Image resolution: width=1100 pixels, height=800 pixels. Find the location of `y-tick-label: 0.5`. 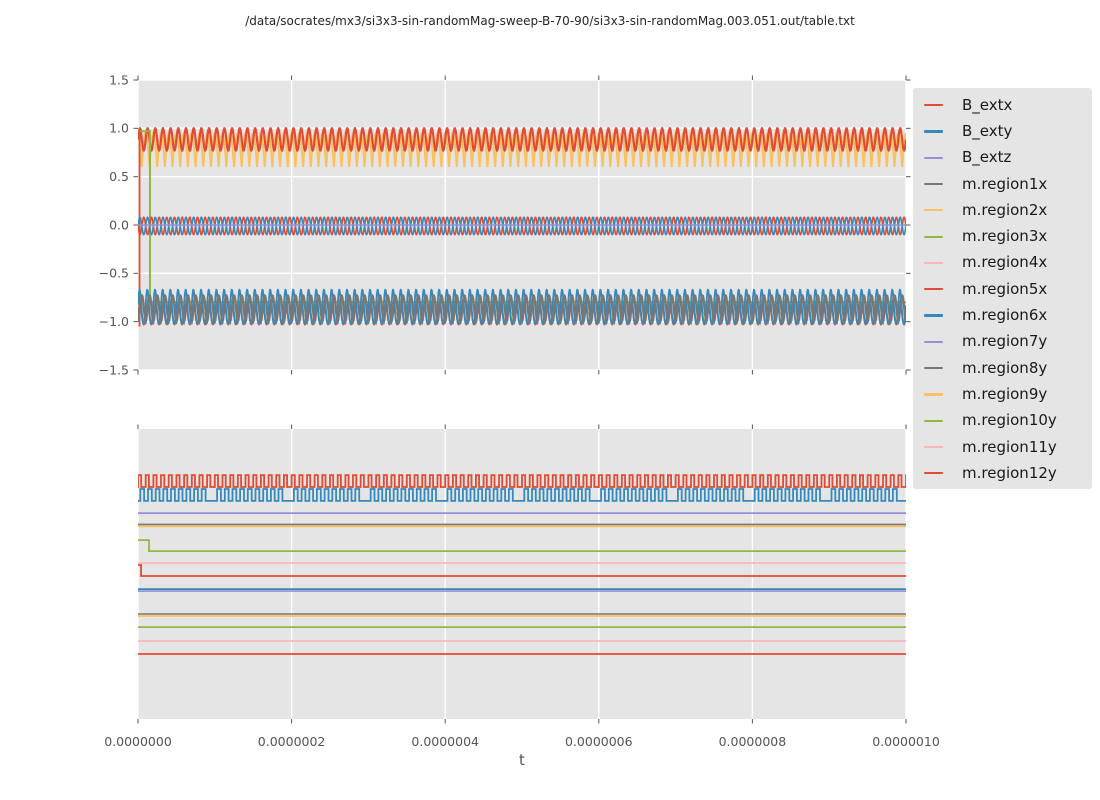

y-tick-label: 0.5 is located at coordinates (119, 176).